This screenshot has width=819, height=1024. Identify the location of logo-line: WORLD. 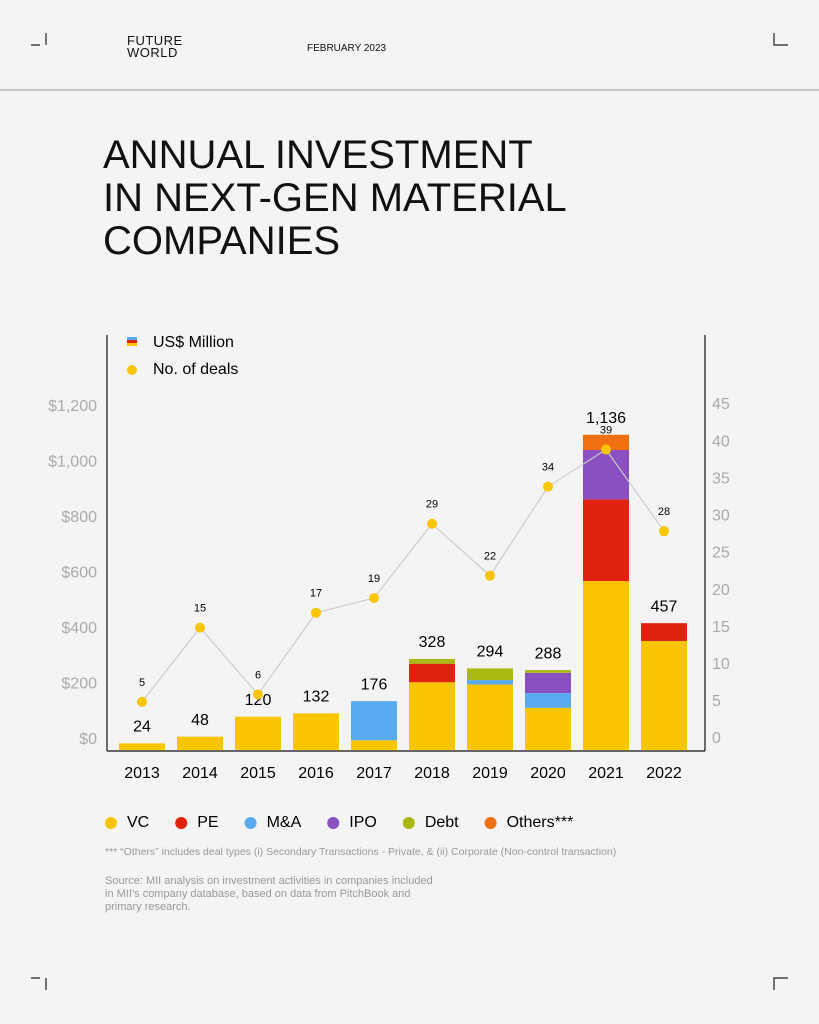
(152, 52).